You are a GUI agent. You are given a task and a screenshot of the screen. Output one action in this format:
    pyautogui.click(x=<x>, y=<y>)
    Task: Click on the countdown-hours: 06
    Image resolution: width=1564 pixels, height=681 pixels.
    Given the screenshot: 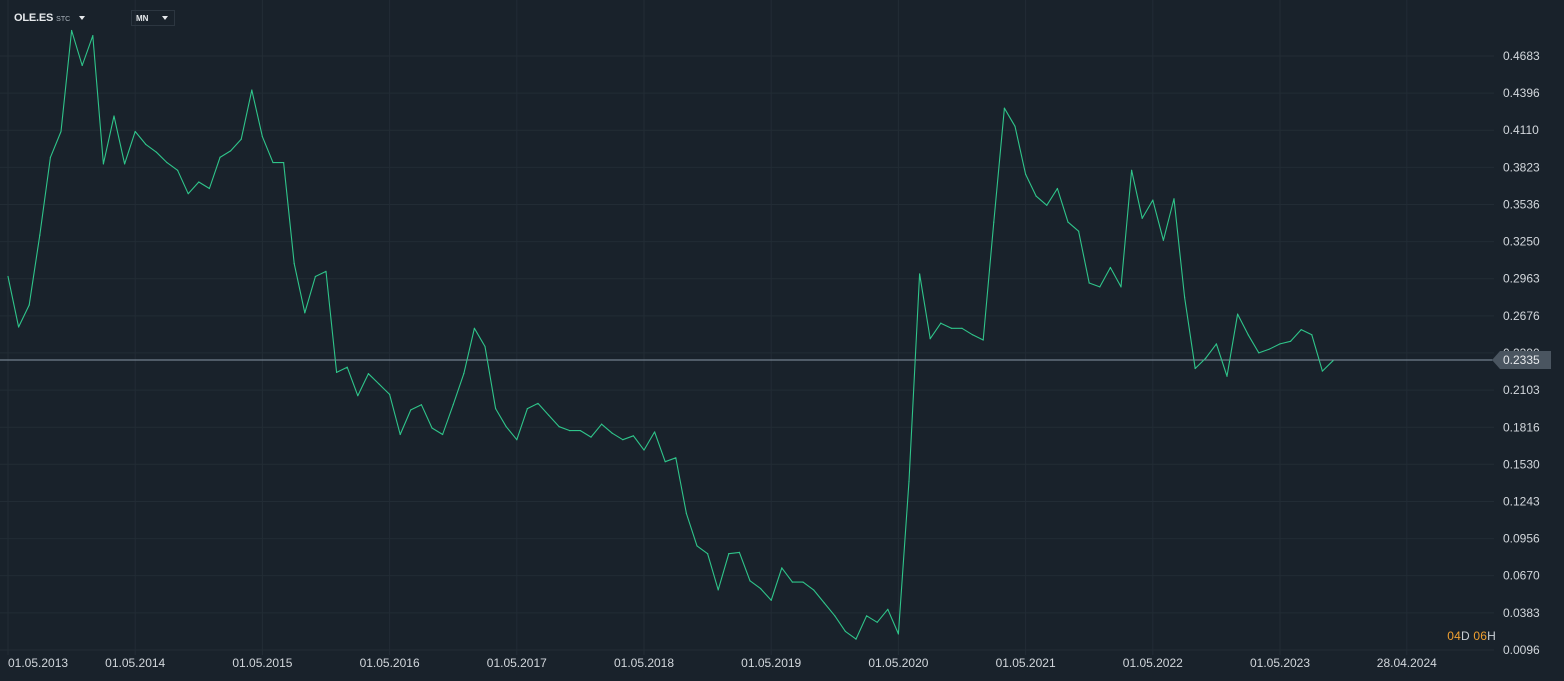 What is the action you would take?
    pyautogui.click(x=1480, y=636)
    